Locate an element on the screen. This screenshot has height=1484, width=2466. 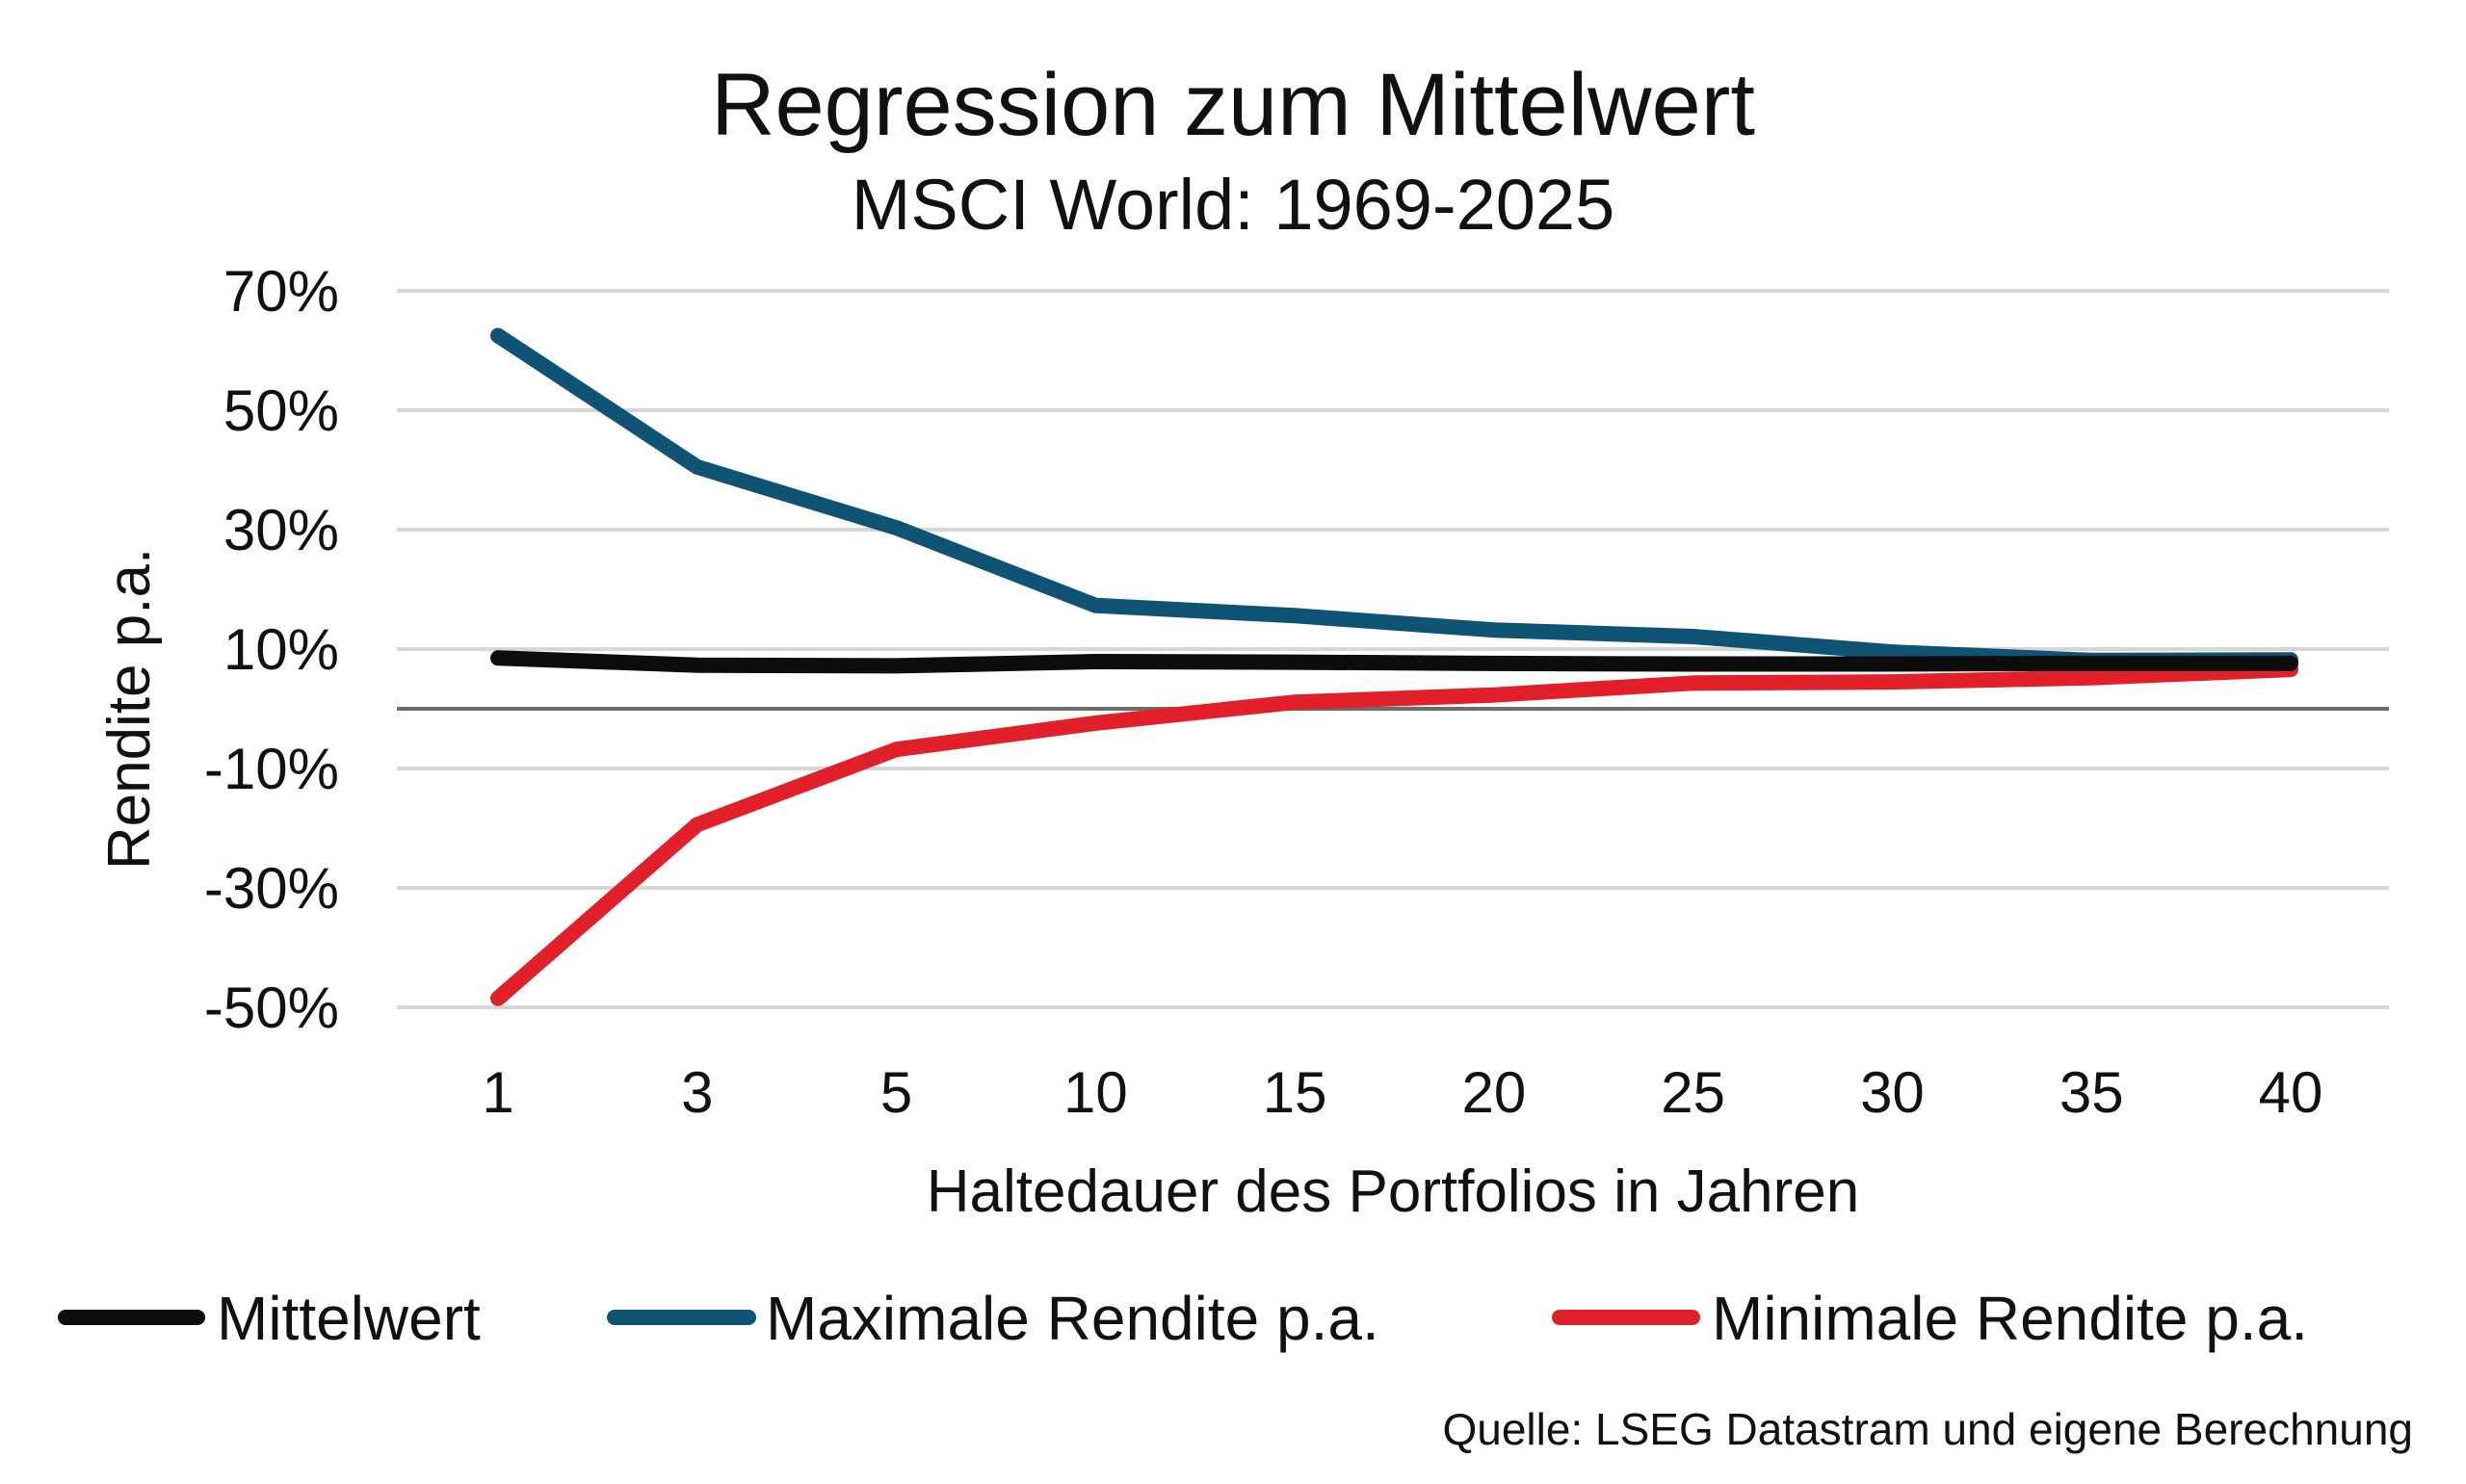
x-tick-labels: 1 3 5 10 15 20 25 30 35 40 is located at coordinates (1402, 1092).